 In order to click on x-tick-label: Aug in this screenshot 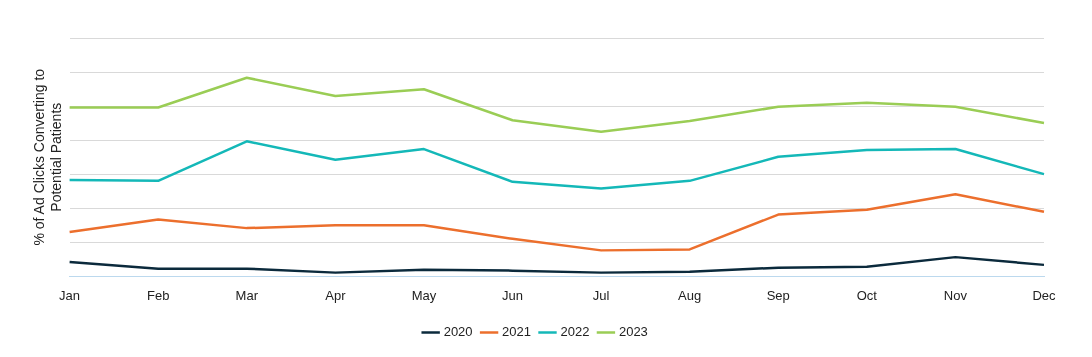, I will do `click(690, 295)`.